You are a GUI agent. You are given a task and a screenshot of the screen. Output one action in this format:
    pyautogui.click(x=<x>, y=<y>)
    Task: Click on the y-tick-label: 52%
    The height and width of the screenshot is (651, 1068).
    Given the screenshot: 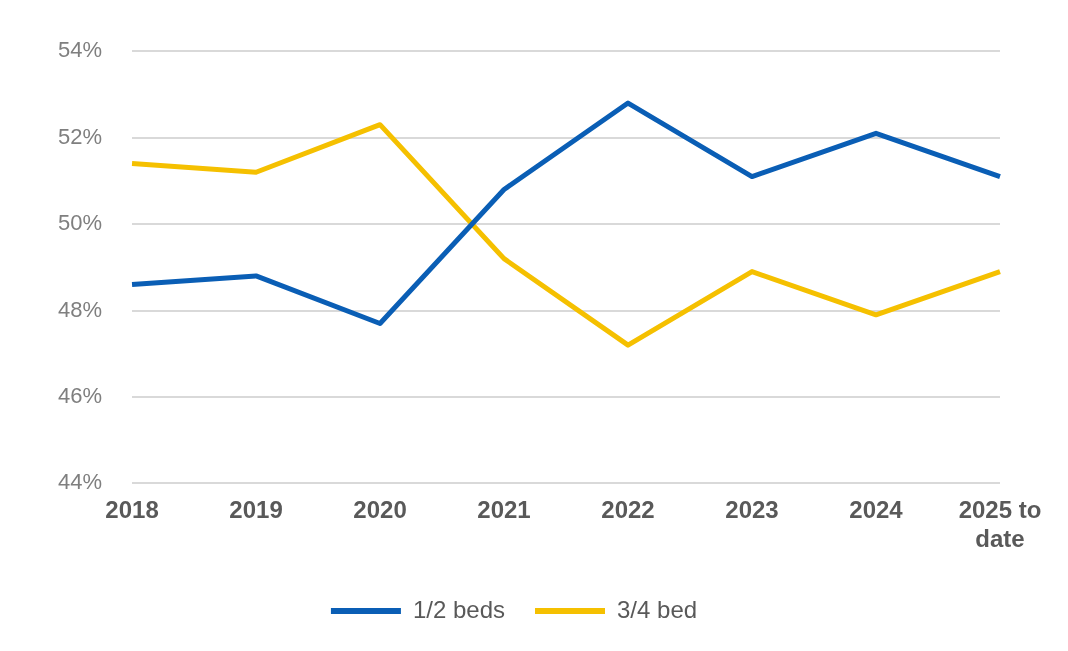 What is the action you would take?
    pyautogui.click(x=80, y=136)
    